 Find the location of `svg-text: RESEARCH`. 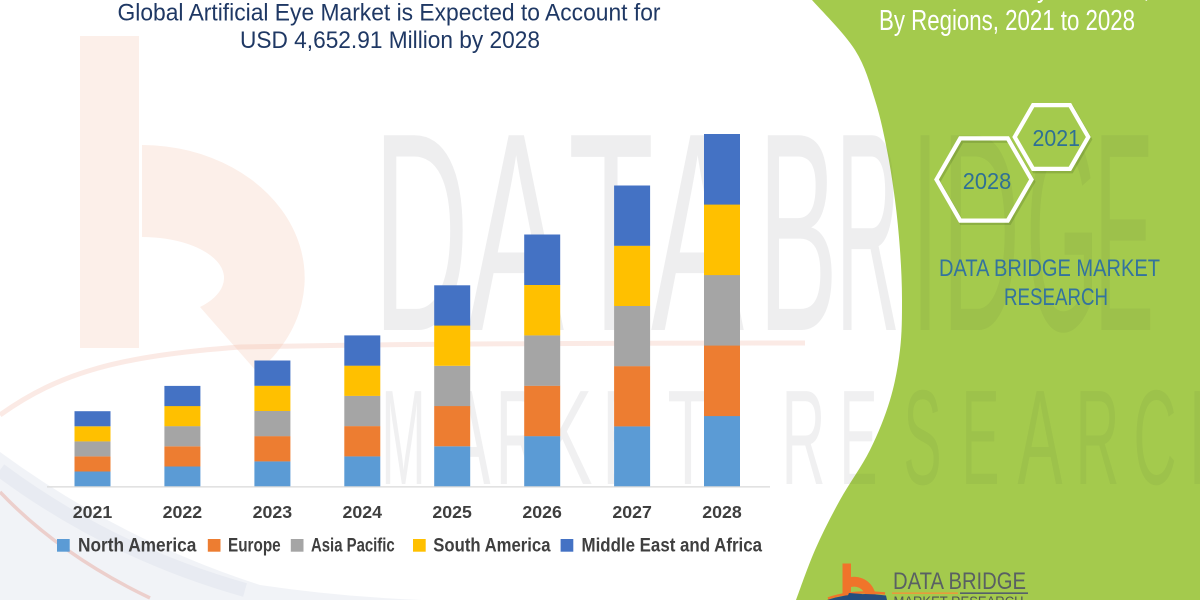

svg-text: RESEARCH is located at coordinates (1056, 297).